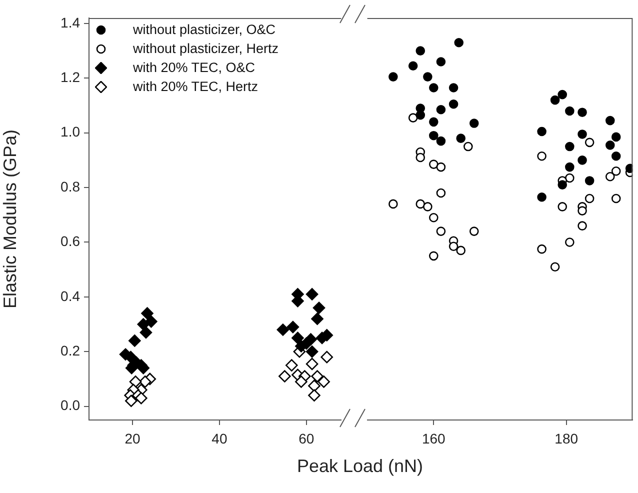  What do you see at coordinates (70, 186) in the screenshot?
I see `y-tick-label: 0.8` at bounding box center [70, 186].